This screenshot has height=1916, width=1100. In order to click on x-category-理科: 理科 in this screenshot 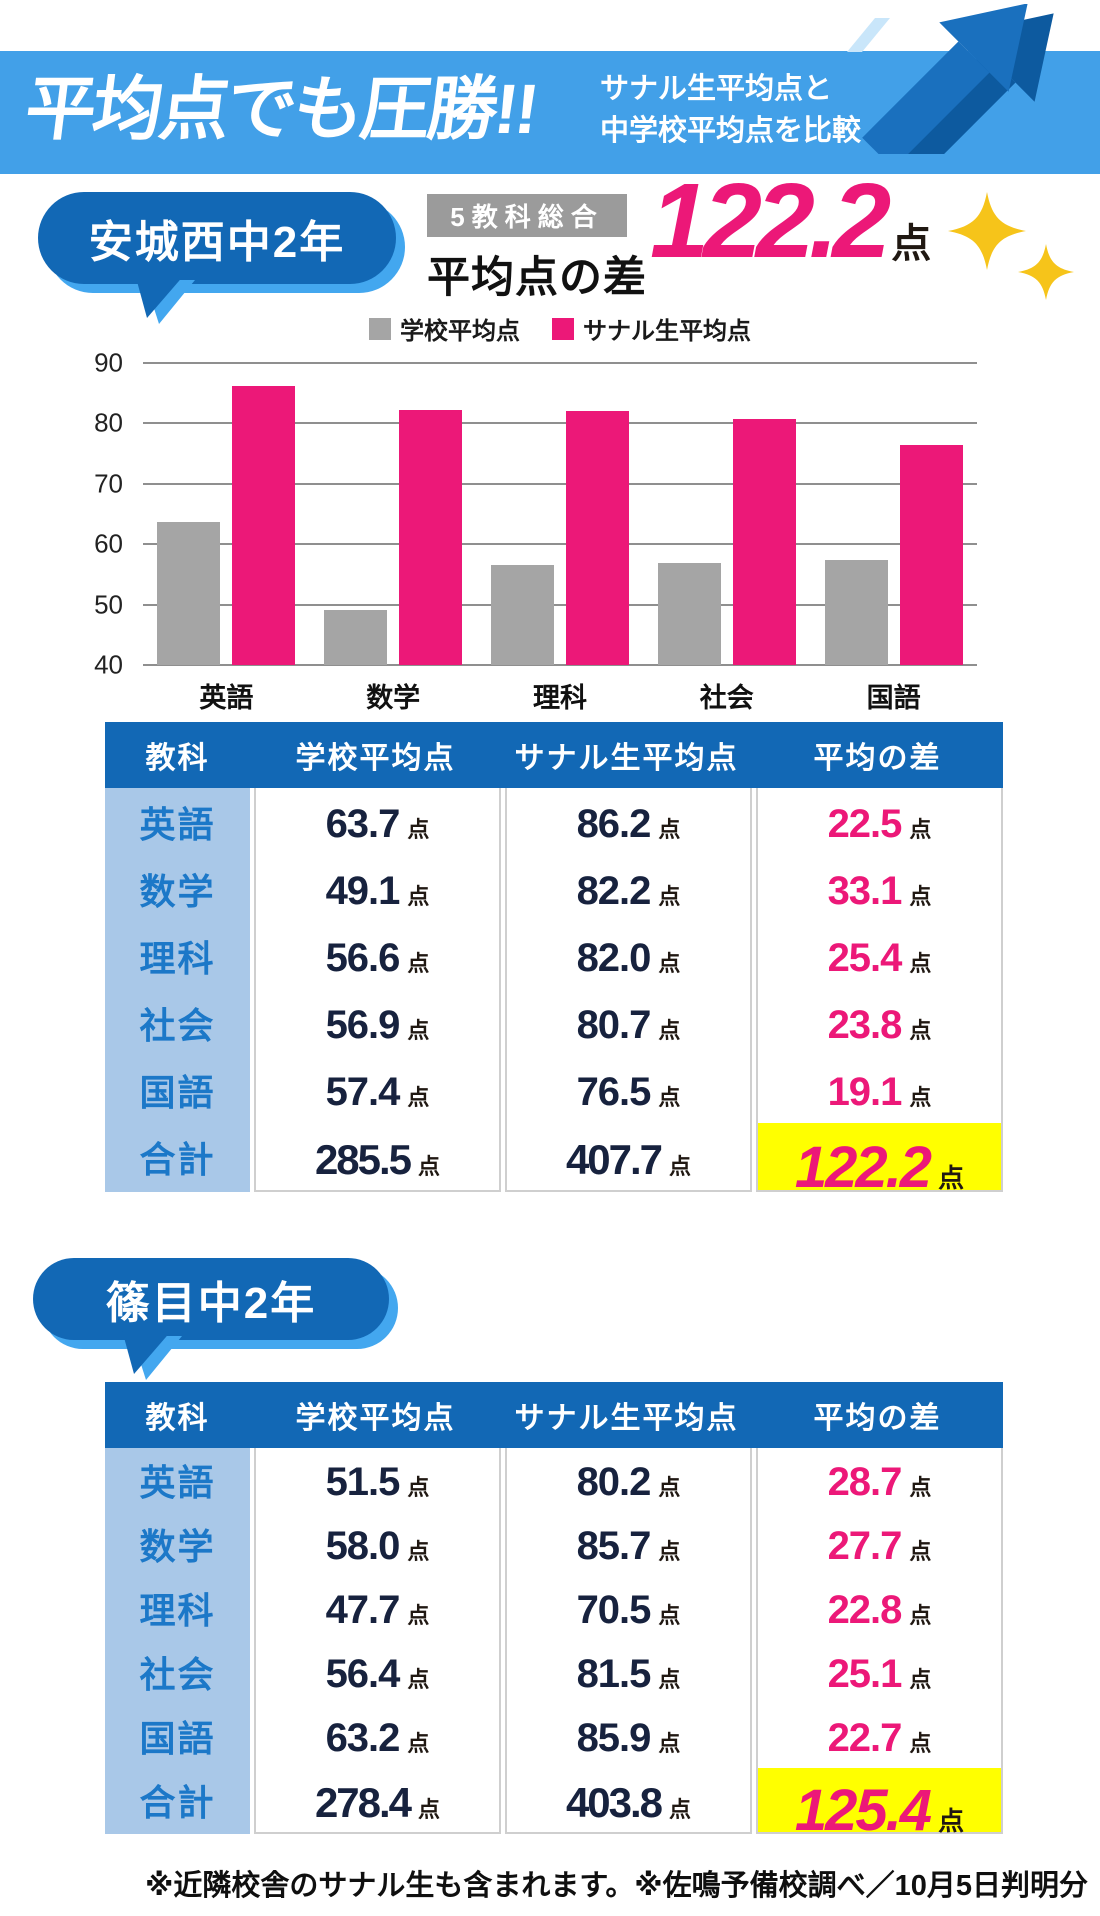, I will do `click(559, 698)`.